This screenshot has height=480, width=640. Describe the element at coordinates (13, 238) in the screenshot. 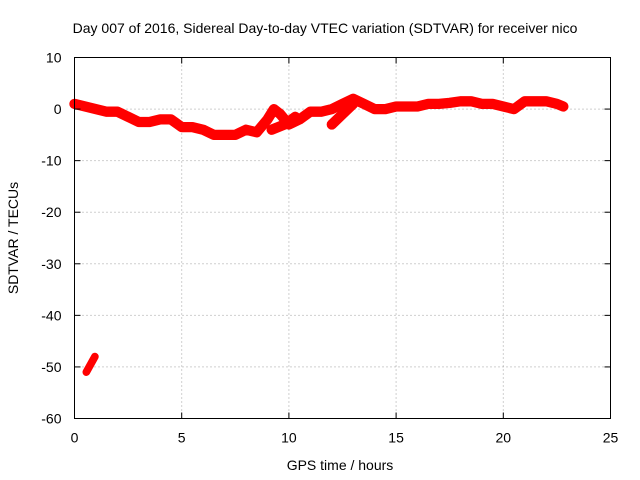

I see `y-axis-label: SDTVAR / TECUs` at that location.